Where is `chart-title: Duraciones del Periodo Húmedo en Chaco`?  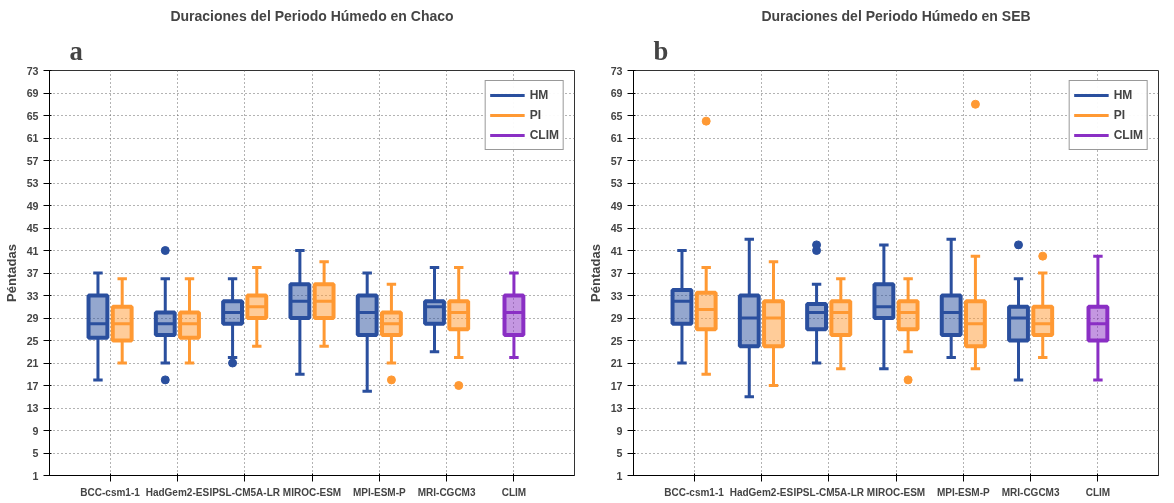
chart-title: Duraciones del Periodo Húmedo en Chaco is located at coordinates (312, 15).